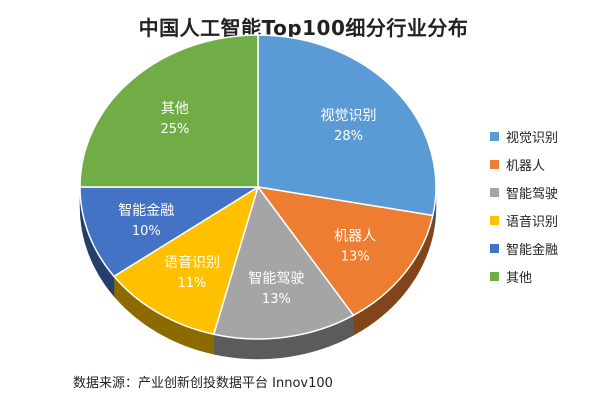 The image size is (607, 400). What do you see at coordinates (349, 116) in the screenshot?
I see `pie-label-name: 视觉识别` at bounding box center [349, 116].